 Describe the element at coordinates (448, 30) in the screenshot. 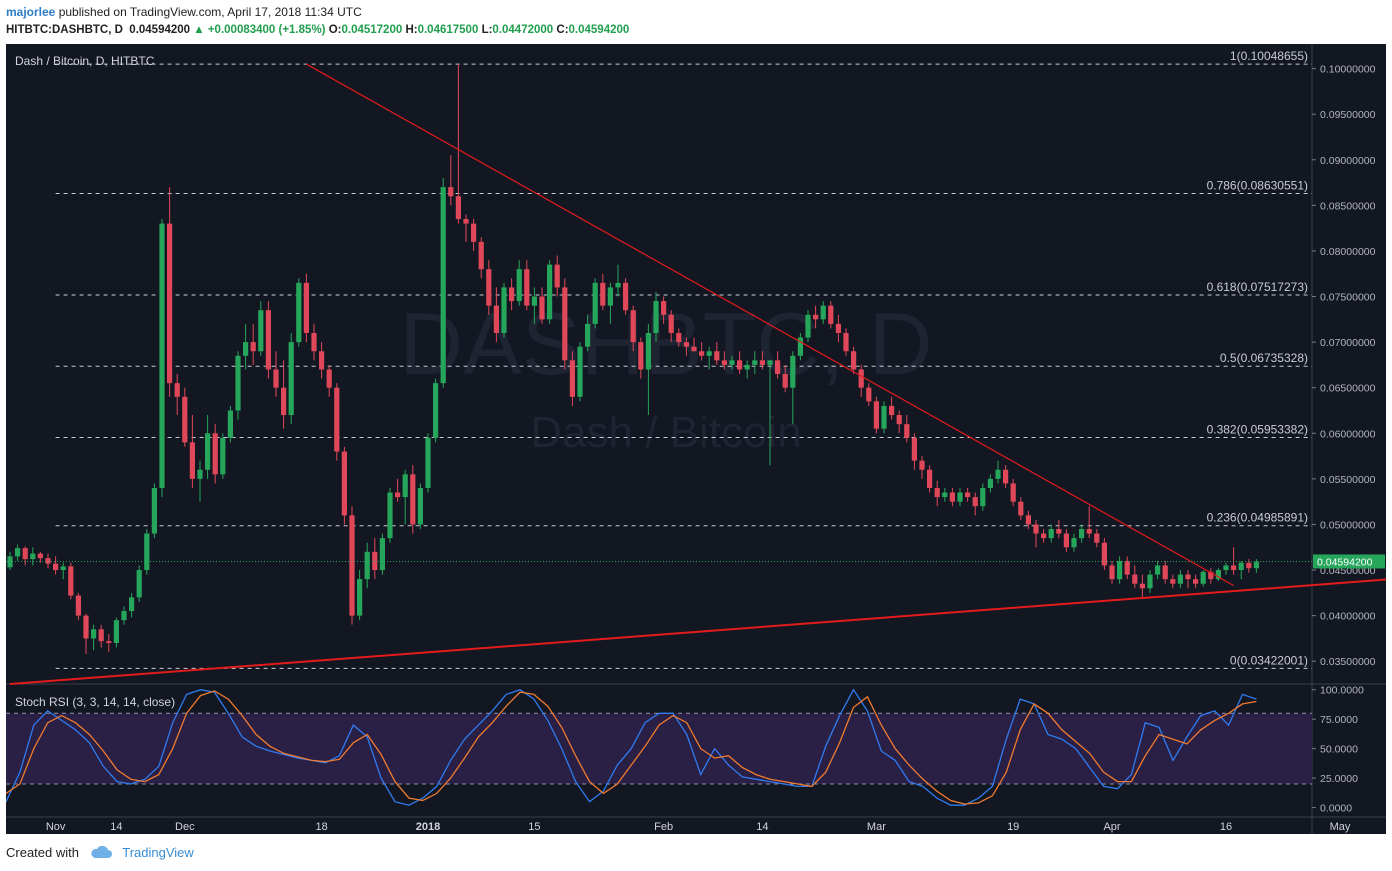

I see `high-value: 0.04617500` at that location.